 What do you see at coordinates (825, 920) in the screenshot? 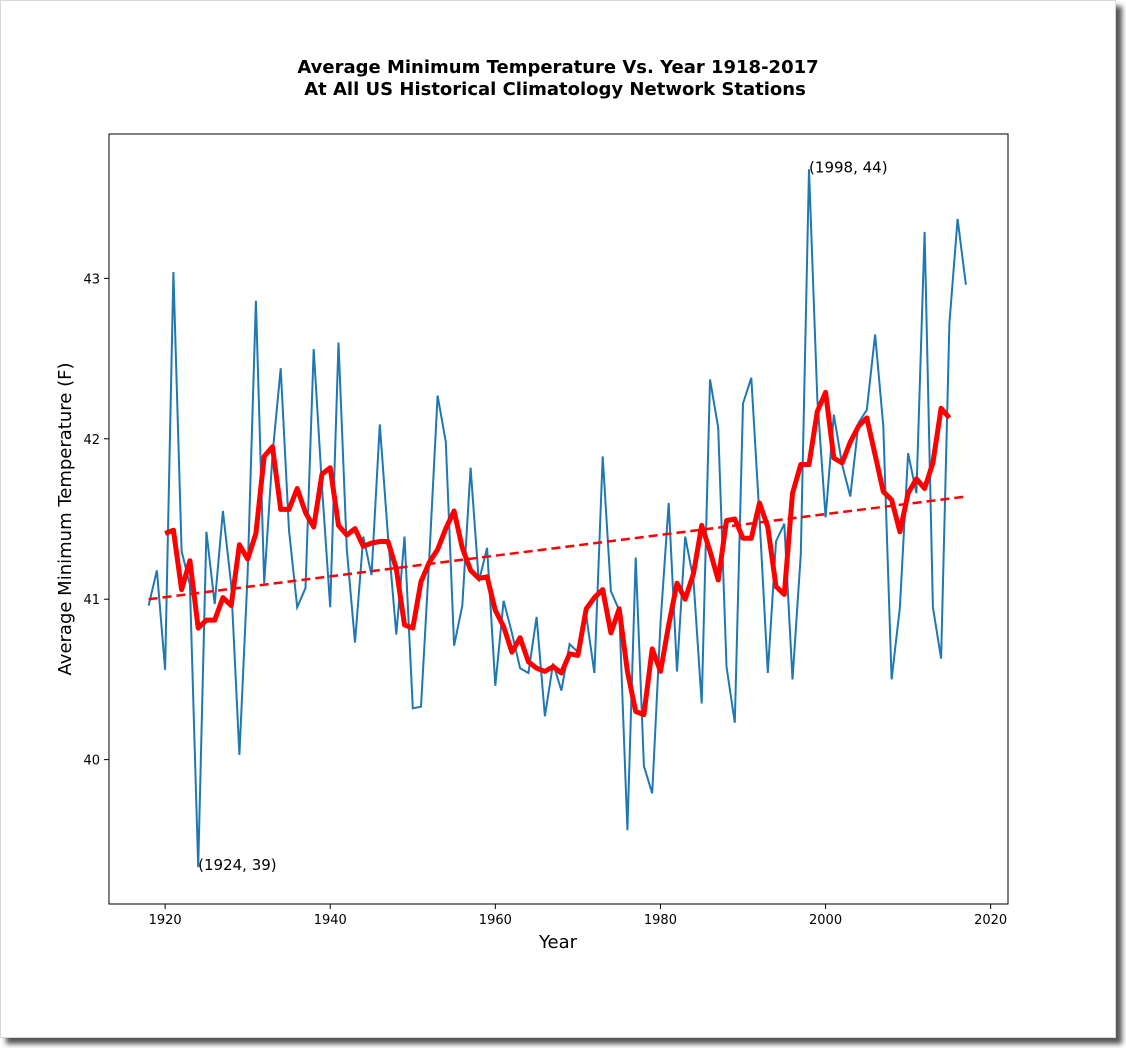
I see `x-tick-label: 2000` at bounding box center [825, 920].